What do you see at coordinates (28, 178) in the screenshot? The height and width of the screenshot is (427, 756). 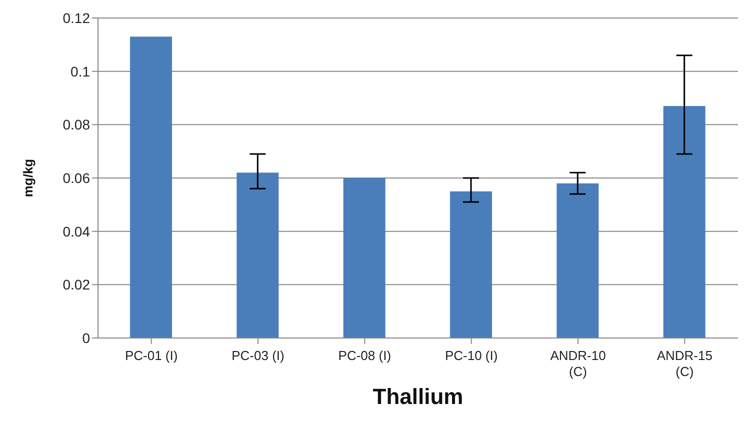 I see `y-axis-title: mg/kg` at bounding box center [28, 178].